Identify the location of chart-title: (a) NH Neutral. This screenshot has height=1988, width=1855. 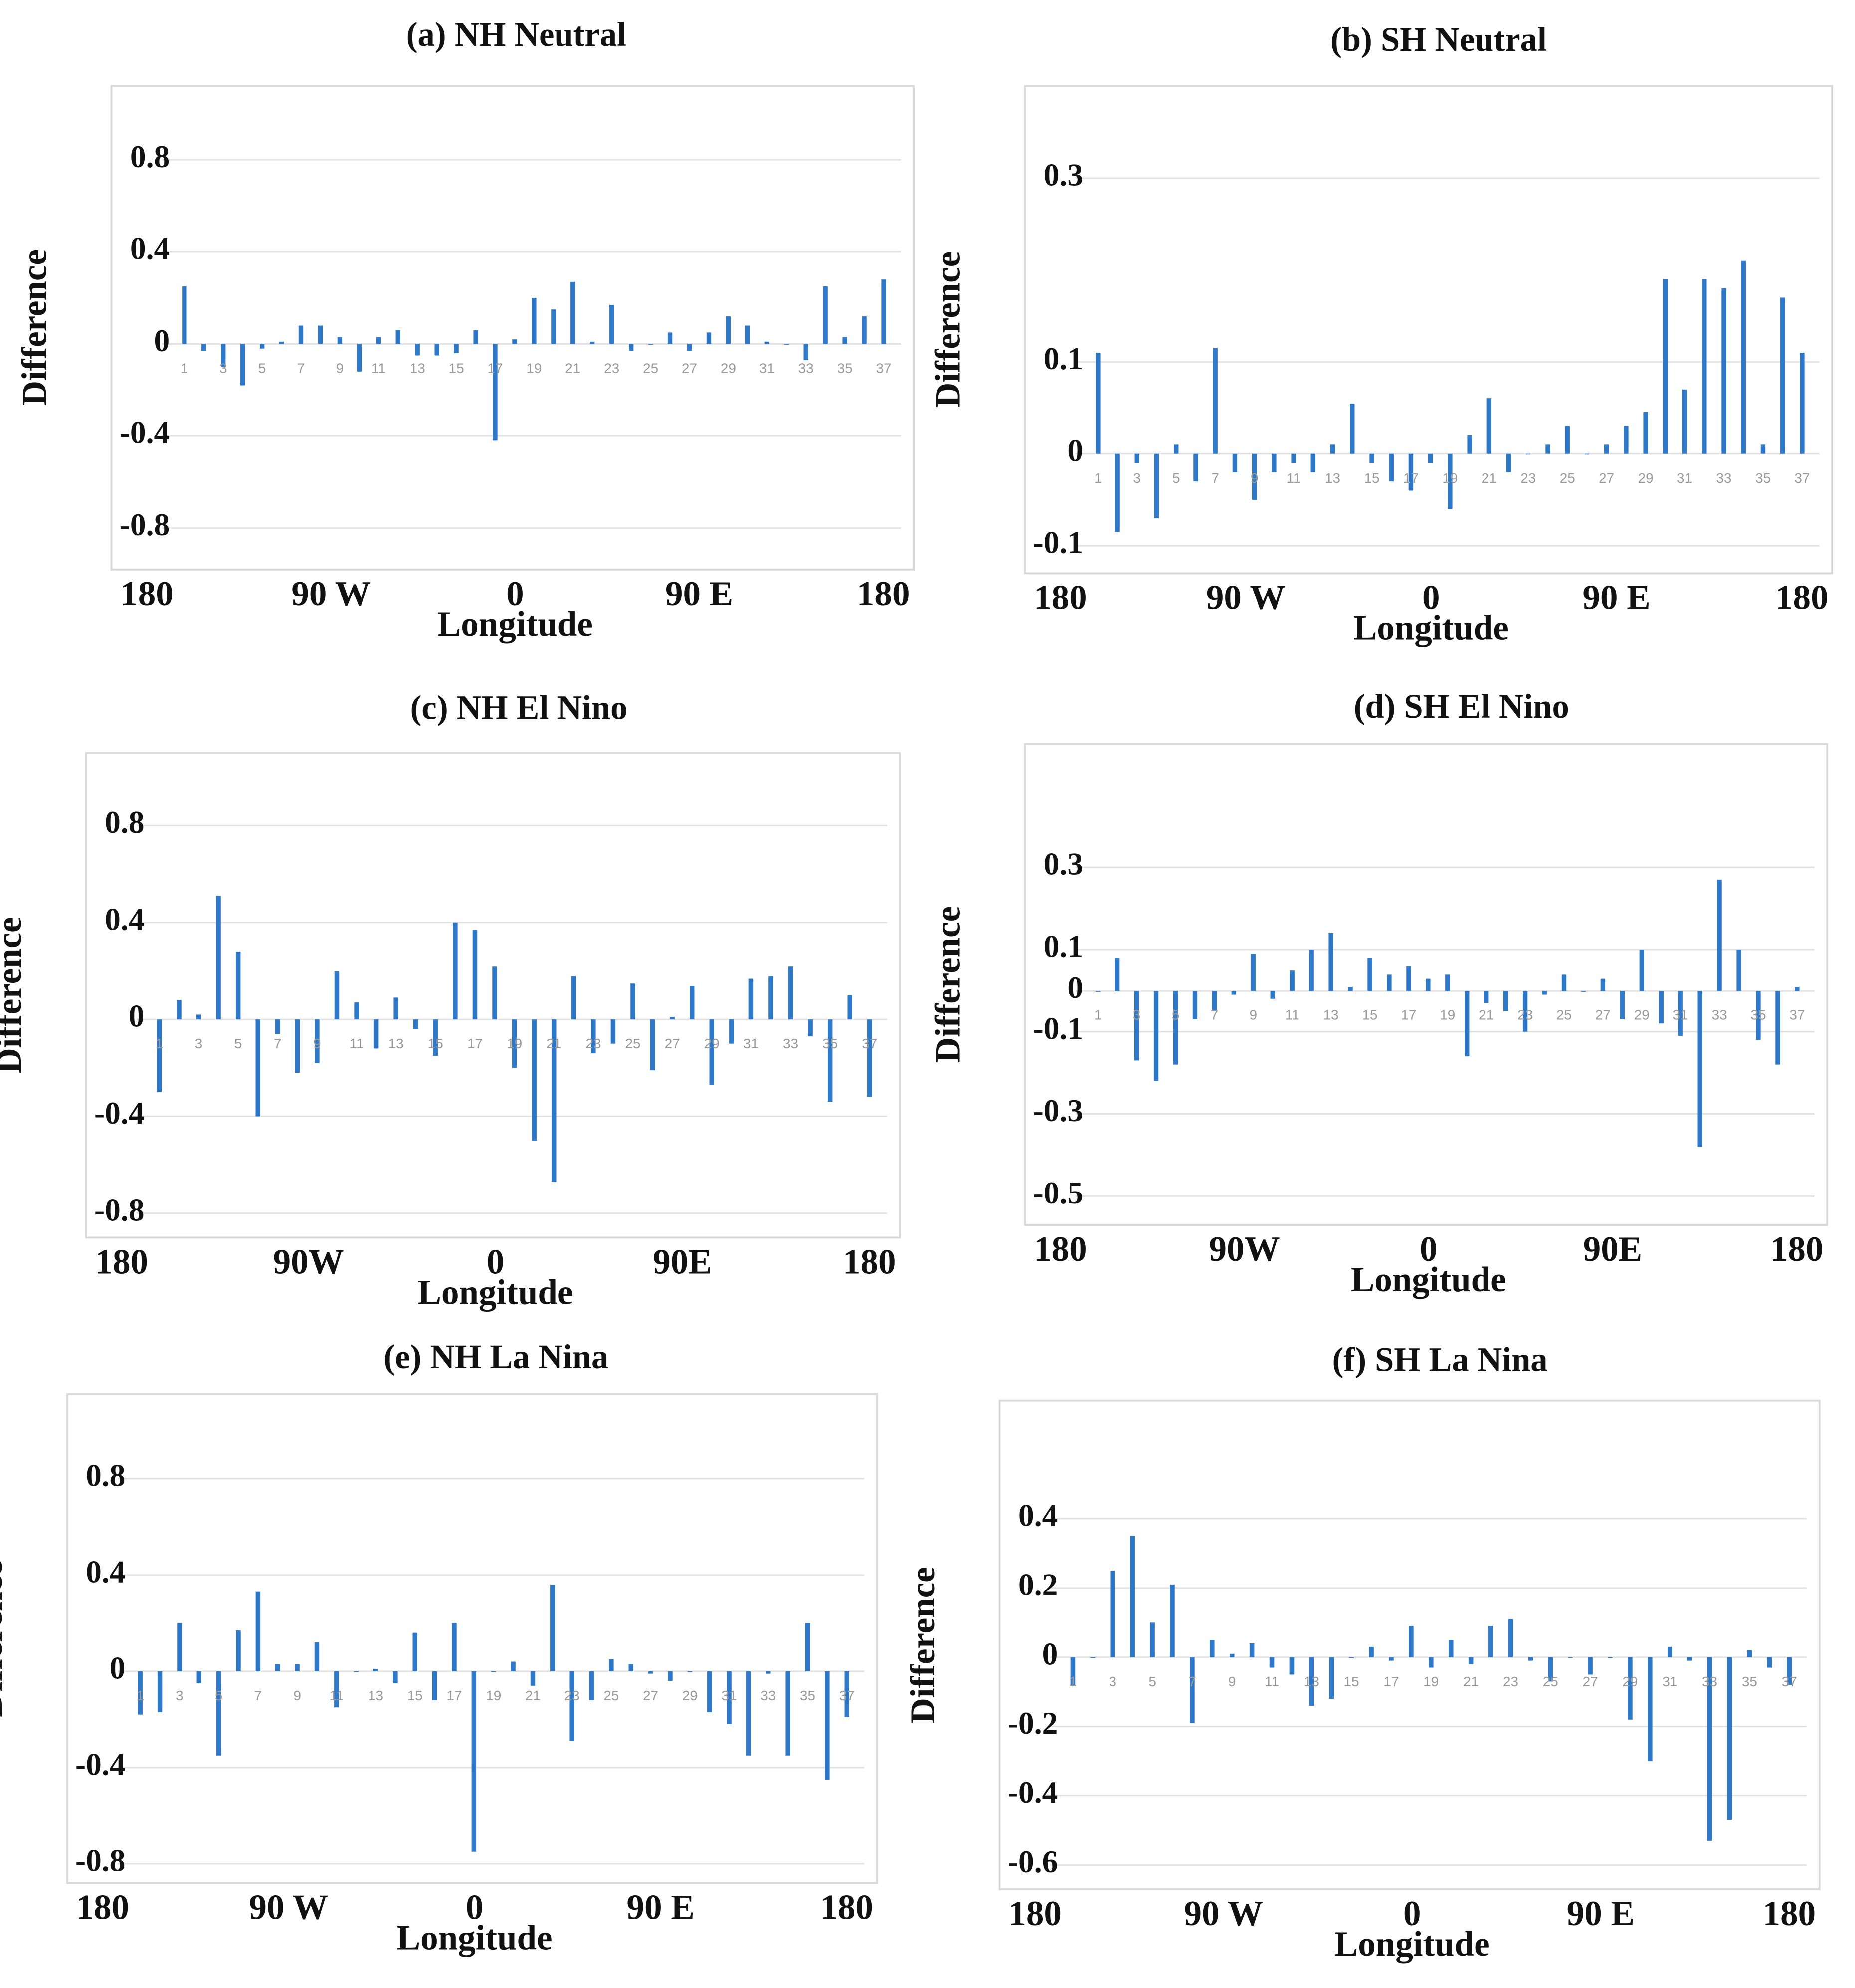
(516, 34).